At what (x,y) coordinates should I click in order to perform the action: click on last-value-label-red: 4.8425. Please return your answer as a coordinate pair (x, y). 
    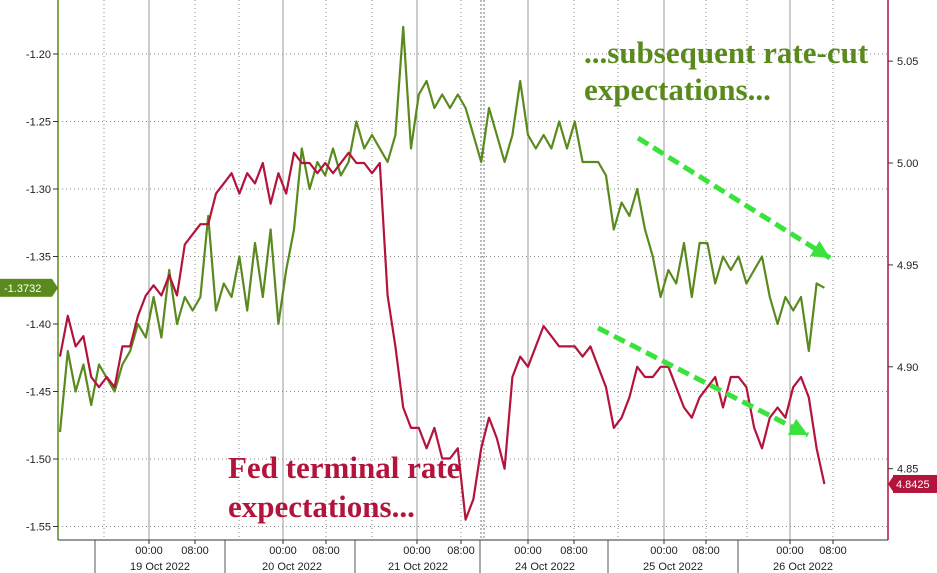
    Looking at the image, I should click on (913, 485).